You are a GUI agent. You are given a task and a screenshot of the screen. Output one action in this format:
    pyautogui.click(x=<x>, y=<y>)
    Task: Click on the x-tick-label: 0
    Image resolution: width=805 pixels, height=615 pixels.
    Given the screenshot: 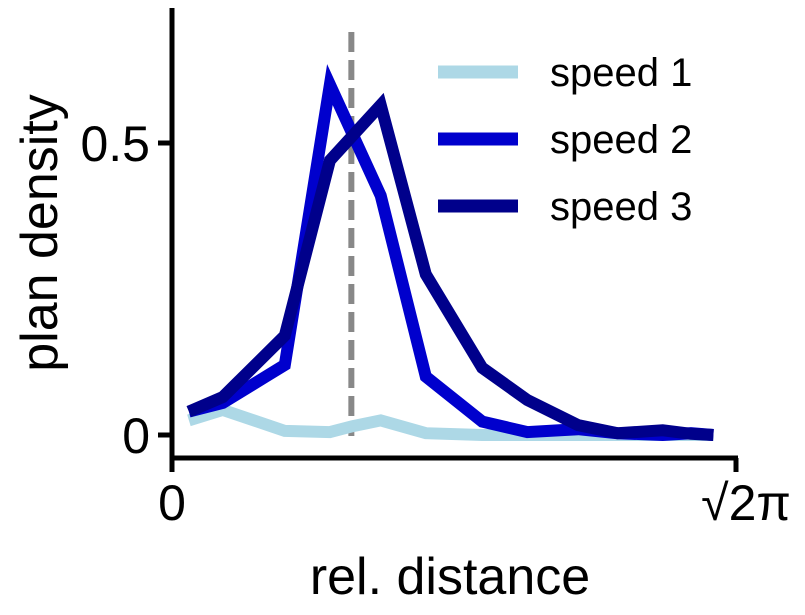 What is the action you would take?
    pyautogui.click(x=172, y=503)
    